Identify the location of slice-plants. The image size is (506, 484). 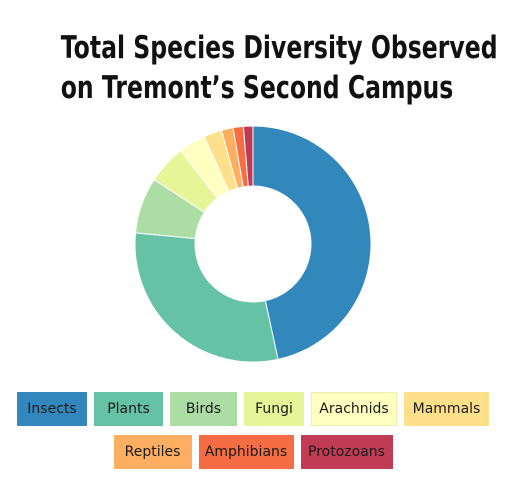
(206, 297).